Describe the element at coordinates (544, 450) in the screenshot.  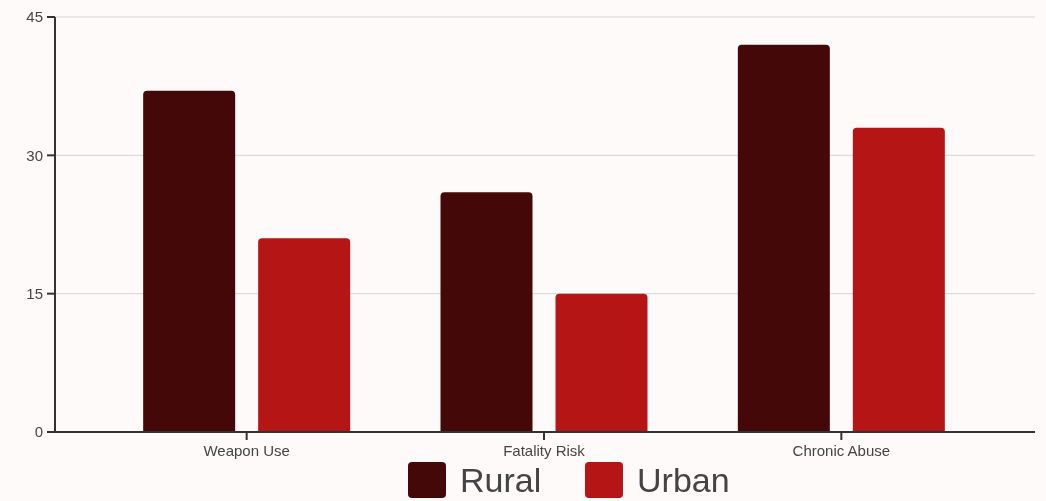
I see `x-tick-label: Fatality Risk` at that location.